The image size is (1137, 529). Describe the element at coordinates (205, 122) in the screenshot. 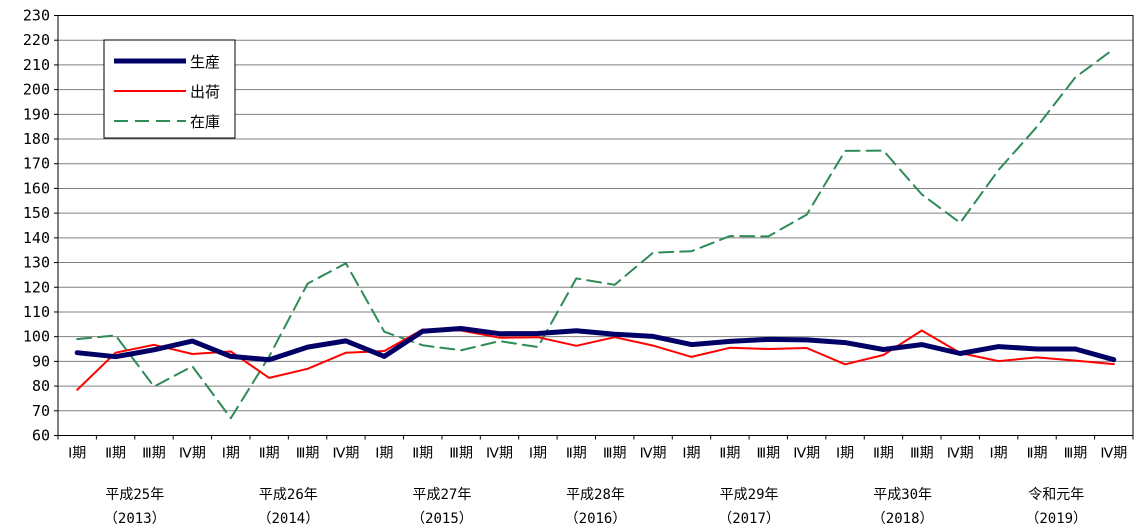

I see `legend-label: 在庫` at that location.